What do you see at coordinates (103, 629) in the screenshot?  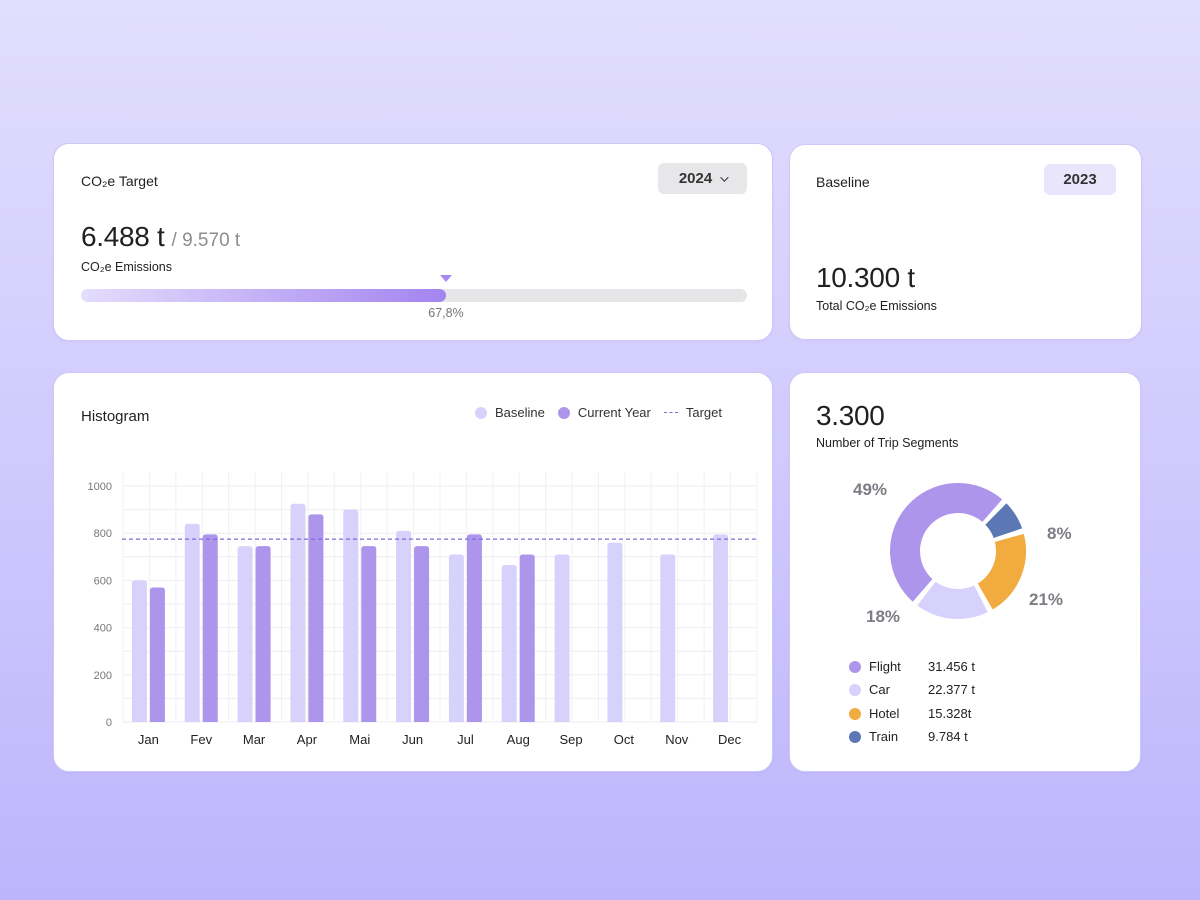 I see `y-tick-label: 400` at bounding box center [103, 629].